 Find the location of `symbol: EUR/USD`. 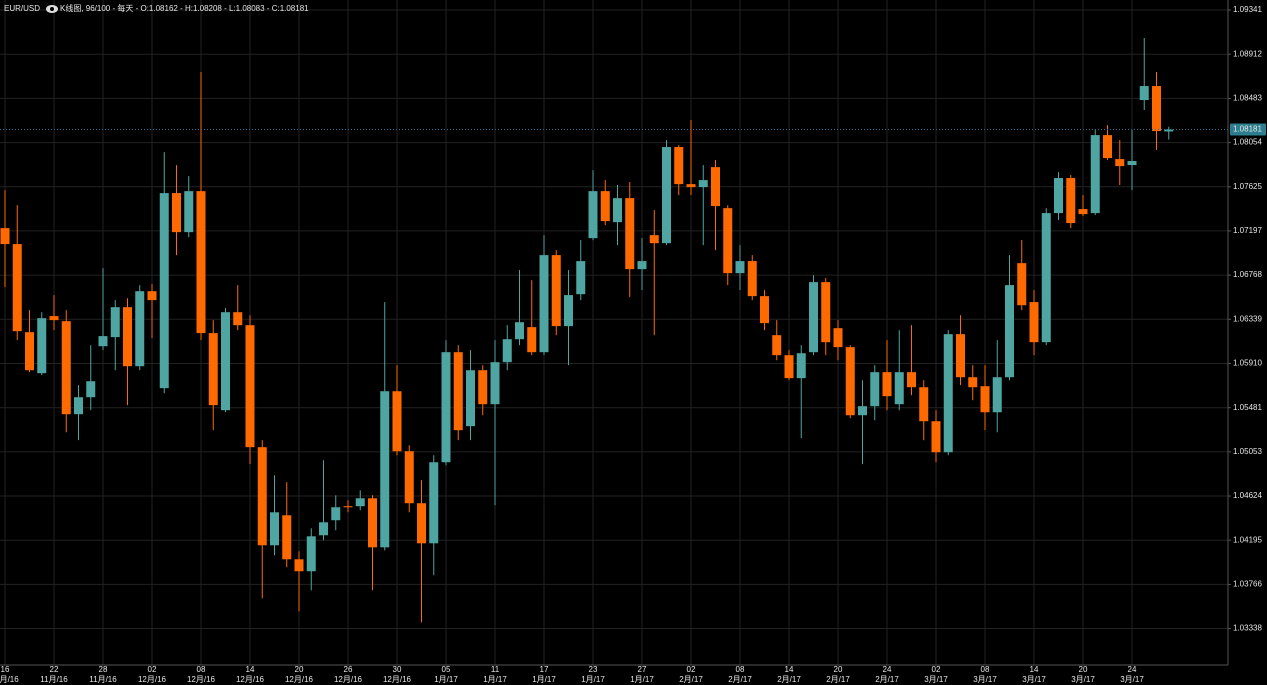

symbol: EUR/USD is located at coordinates (22, 8).